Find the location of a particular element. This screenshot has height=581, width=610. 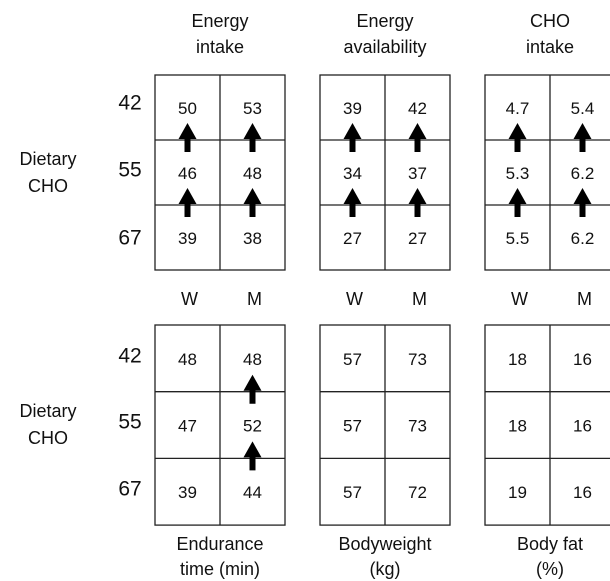

cell-value: 5.4 is located at coordinates (583, 108).